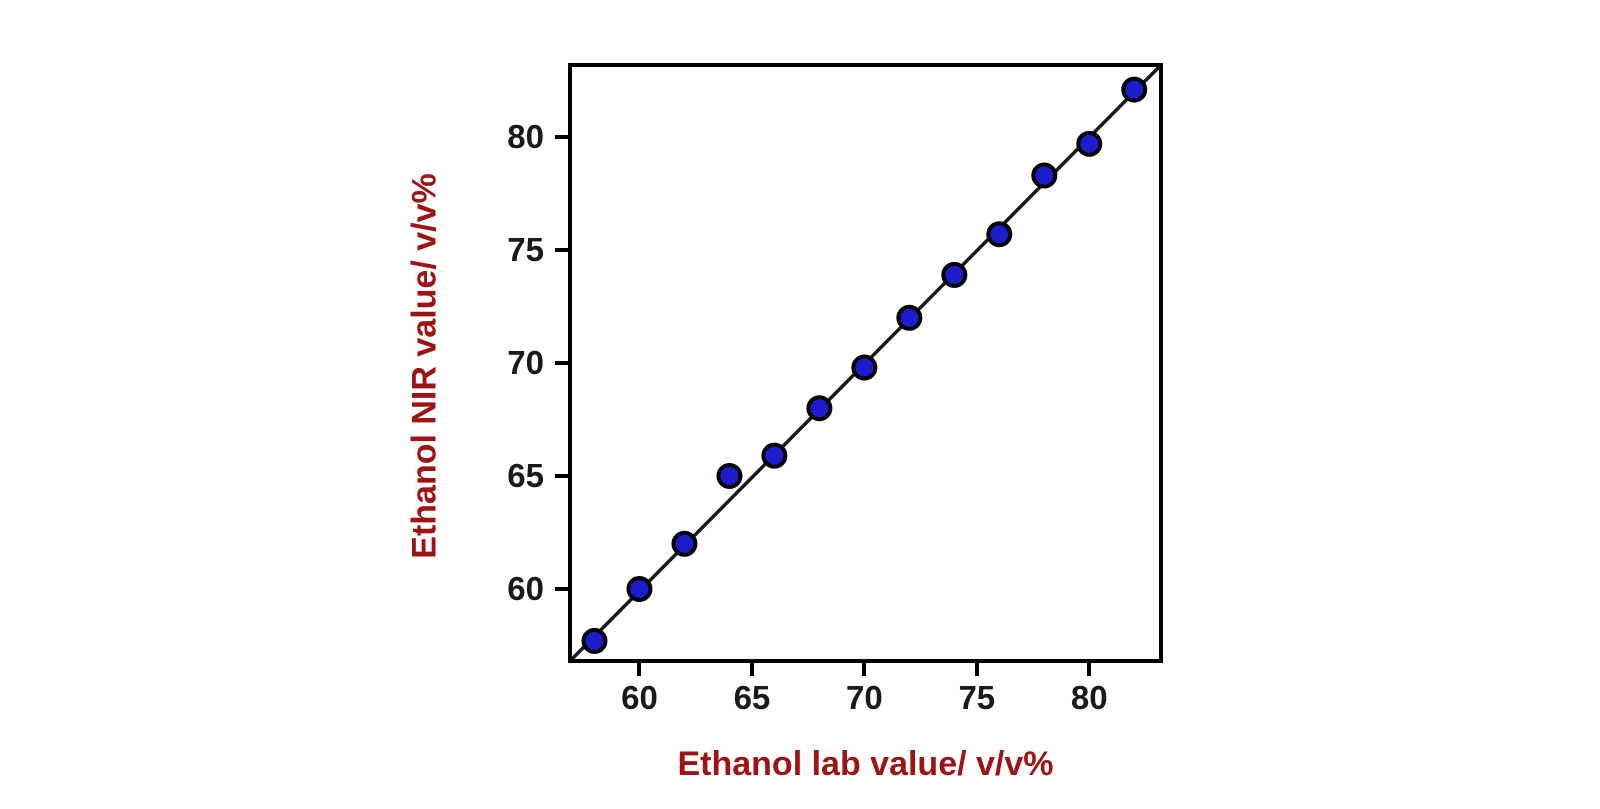 The width and height of the screenshot is (1600, 809). I want to click on y-tick-label: 75, so click(525, 250).